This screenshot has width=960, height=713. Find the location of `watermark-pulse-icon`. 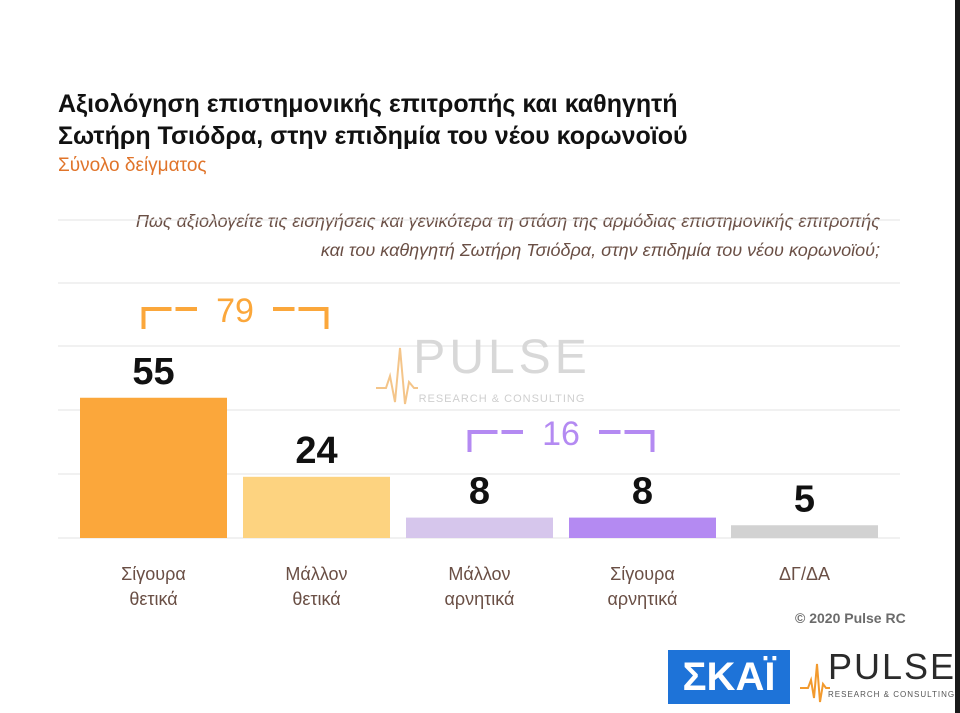

watermark-pulse-icon is located at coordinates (397, 376).